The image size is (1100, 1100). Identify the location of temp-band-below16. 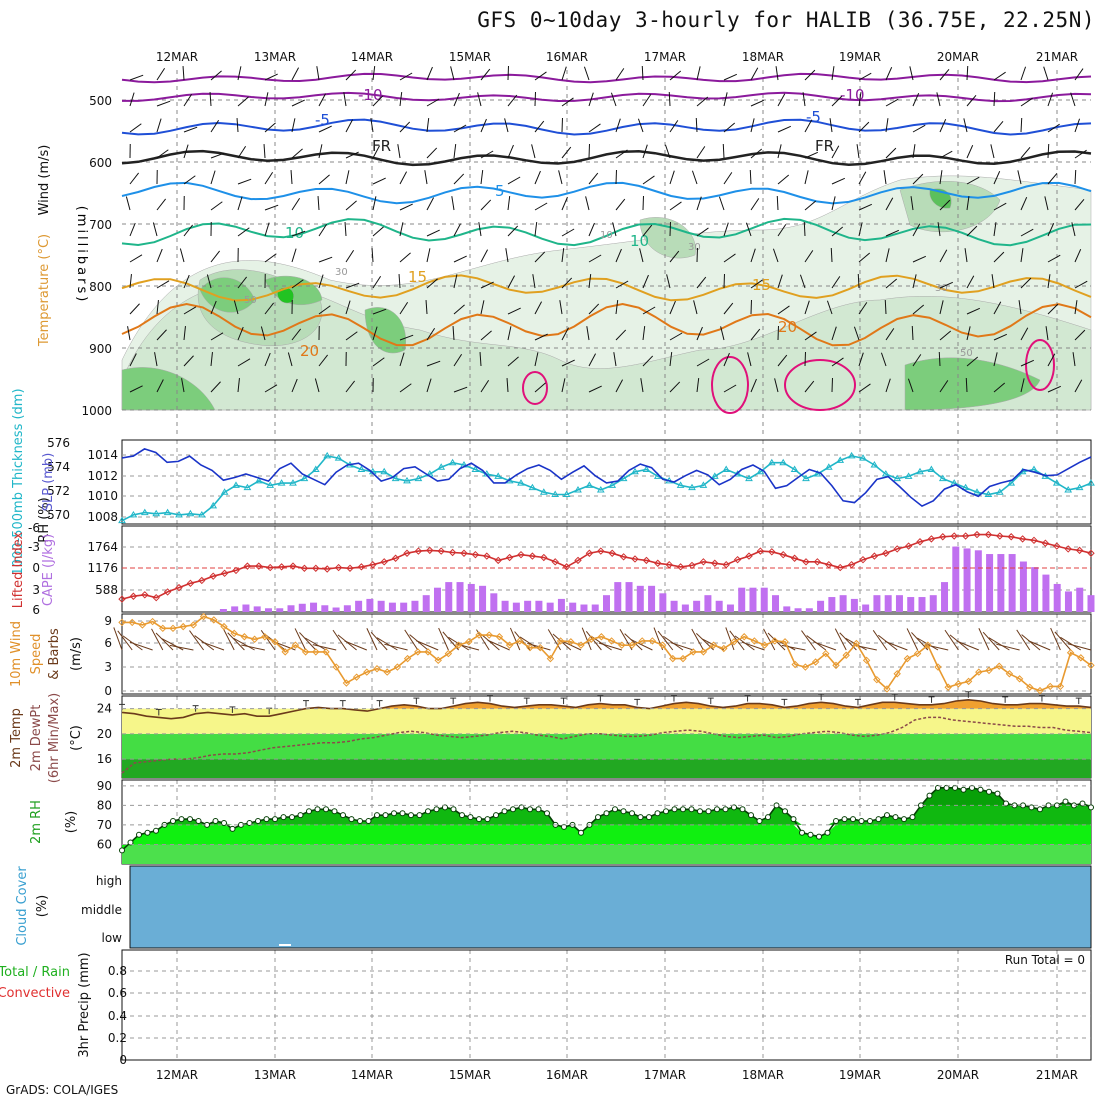
(606, 768).